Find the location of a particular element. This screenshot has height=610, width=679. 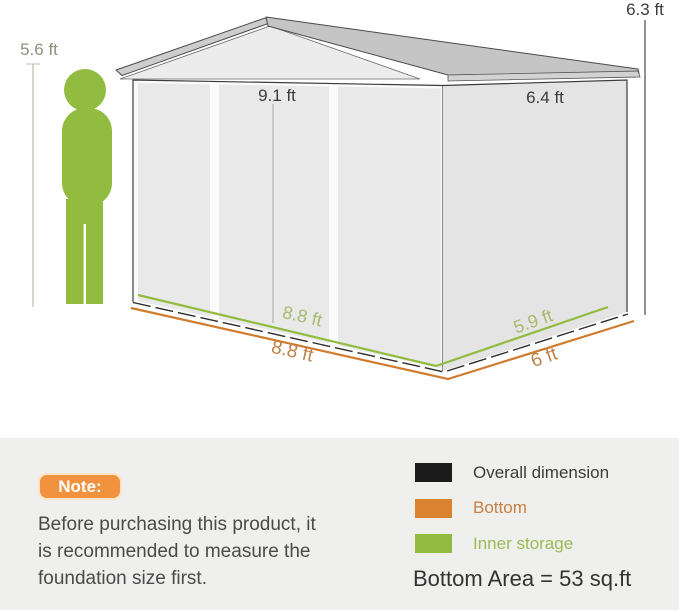

label-person-height: 5.6 ft is located at coordinates (39, 49).